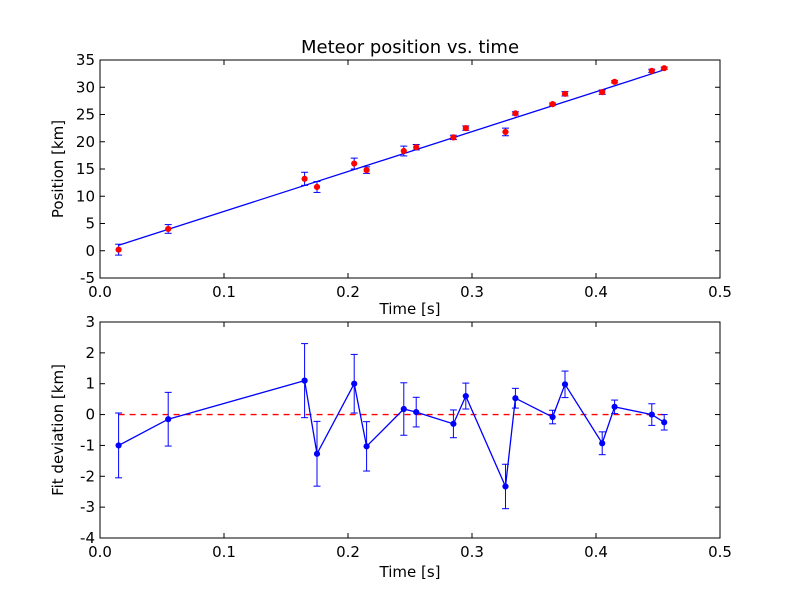  Describe the element at coordinates (87, 538) in the screenshot. I see `deviation-y-tick-label: -4` at that location.